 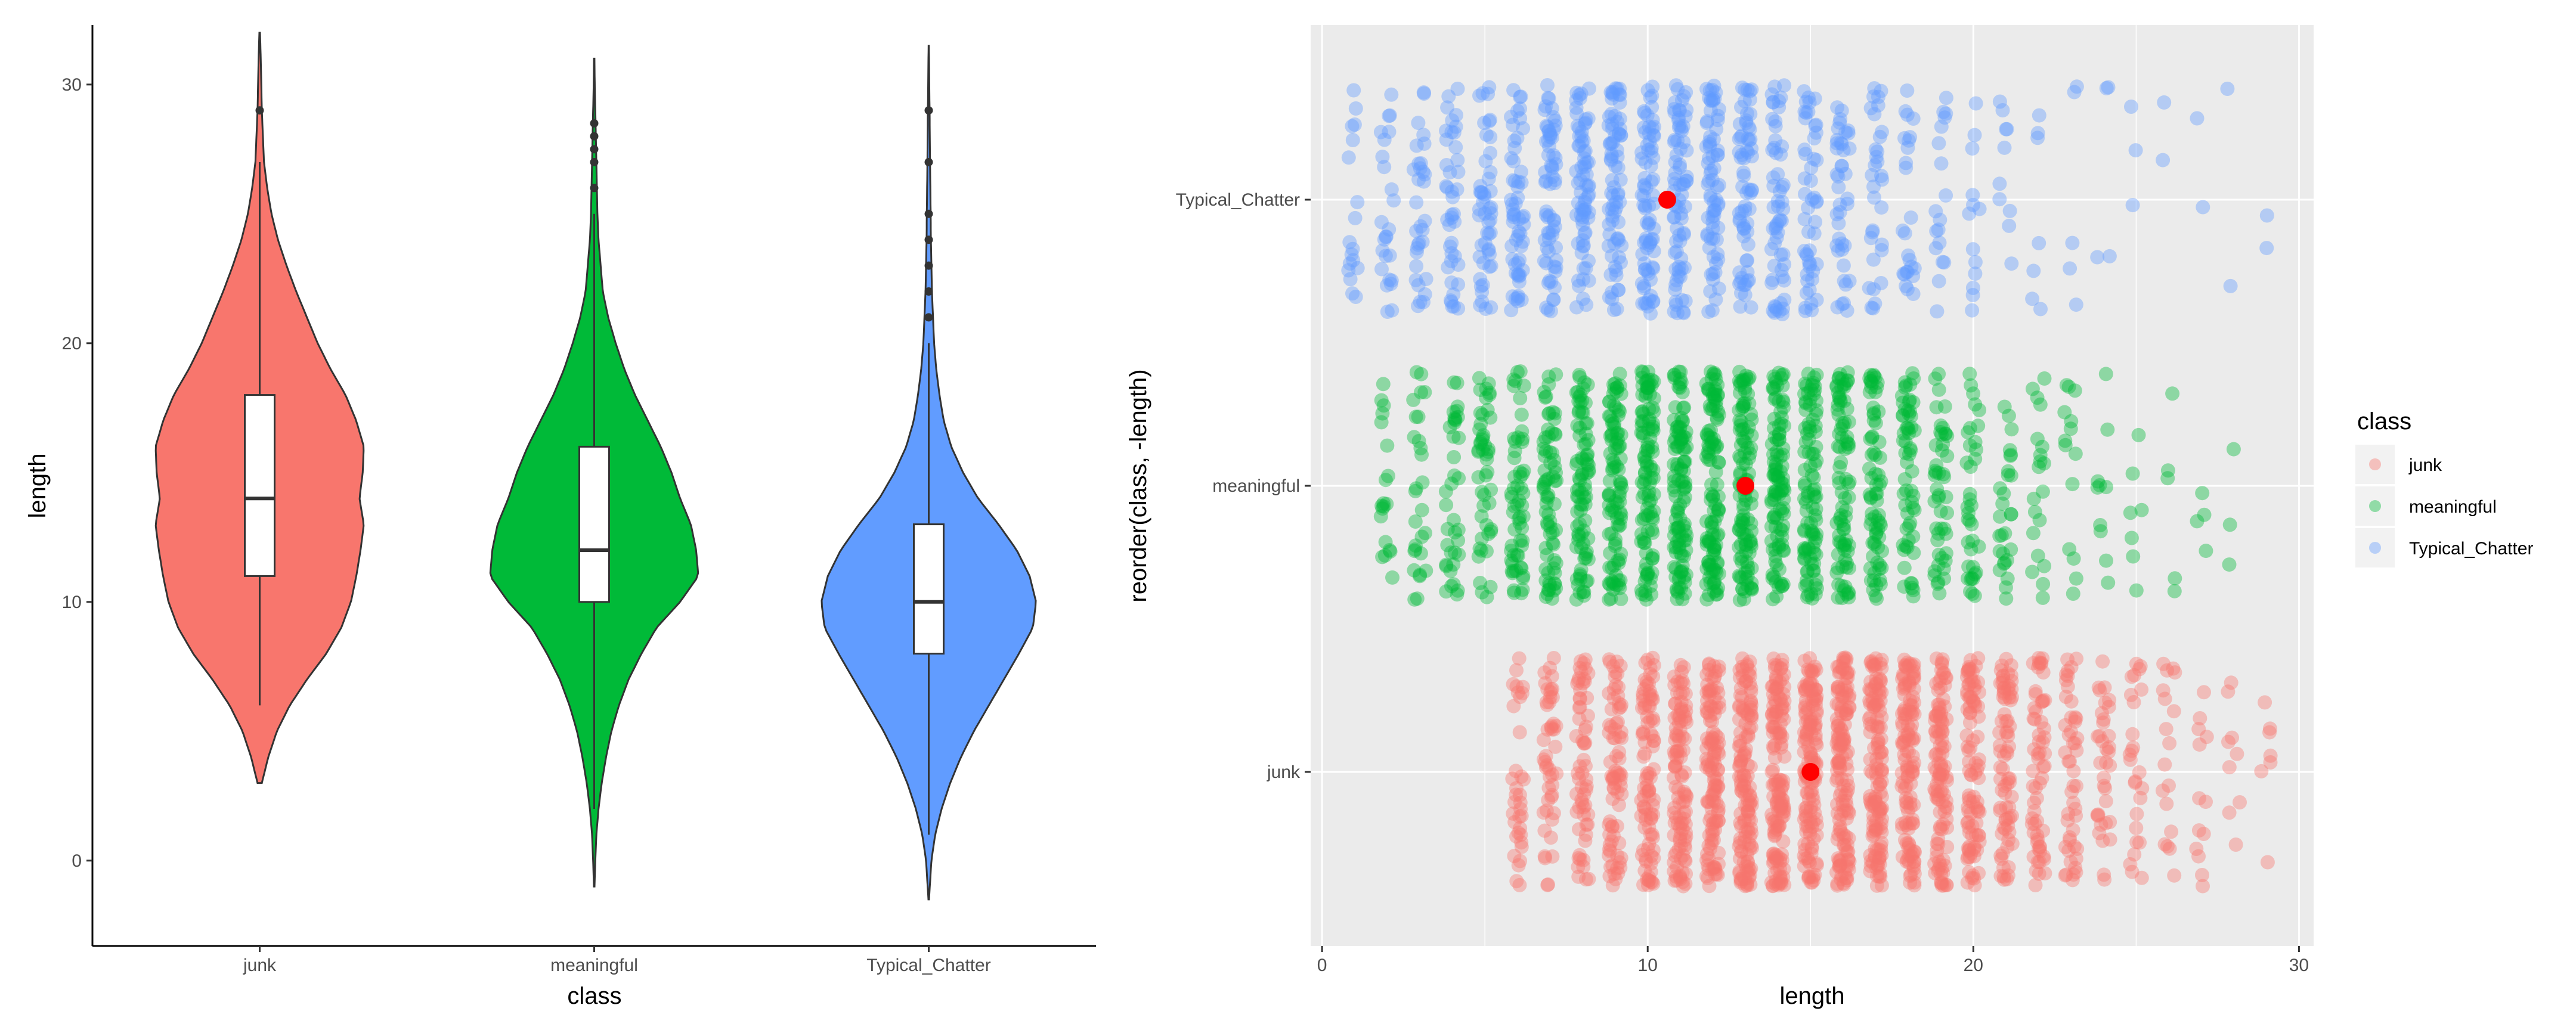 What do you see at coordinates (595, 150) in the screenshot?
I see `outlier-meaningful` at bounding box center [595, 150].